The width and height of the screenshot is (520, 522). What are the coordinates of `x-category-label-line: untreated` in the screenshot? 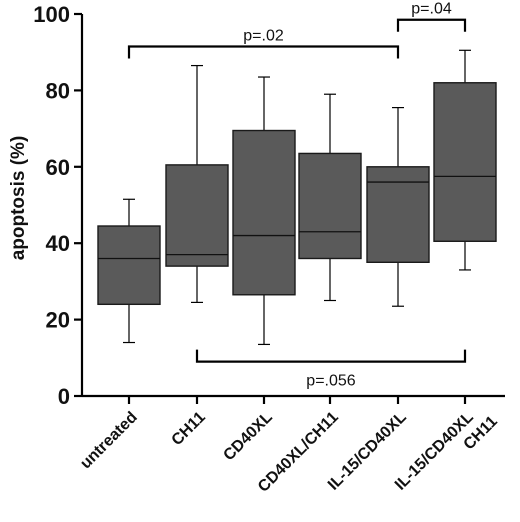 It's located at (109, 441).